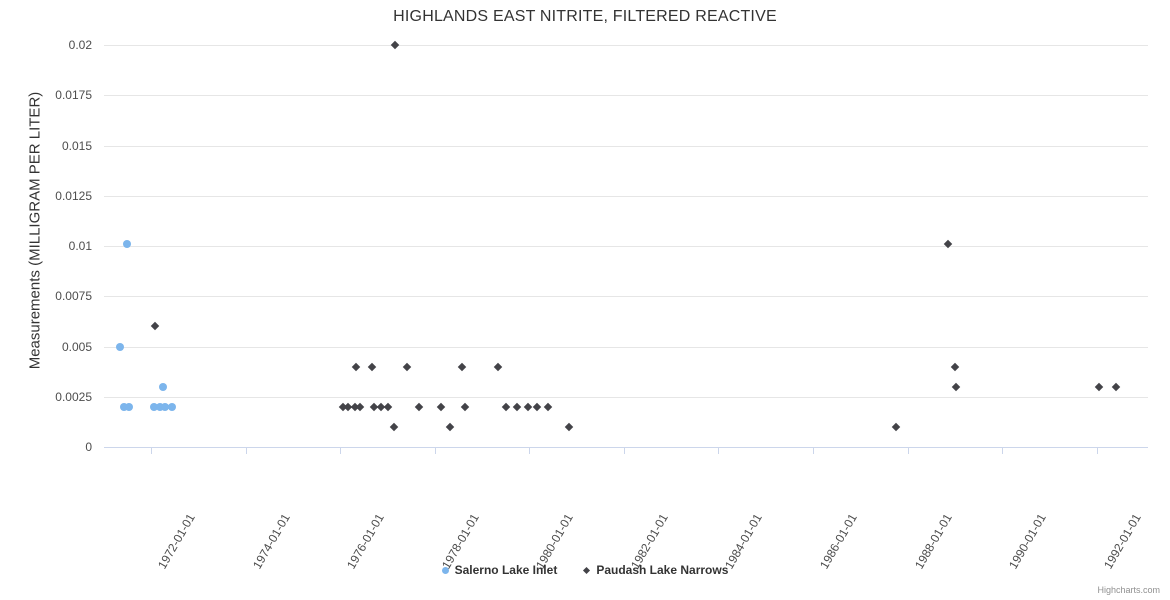  I want to click on legend-item: Paudash Lake Narrows, so click(655, 570).